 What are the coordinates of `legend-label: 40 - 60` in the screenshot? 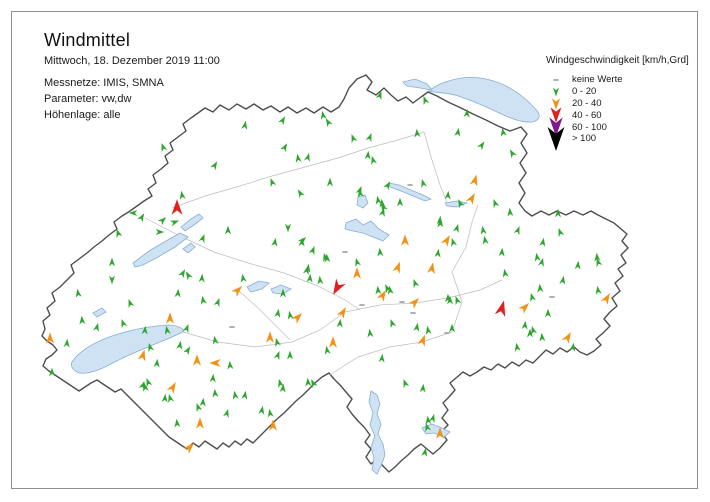 It's located at (587, 115).